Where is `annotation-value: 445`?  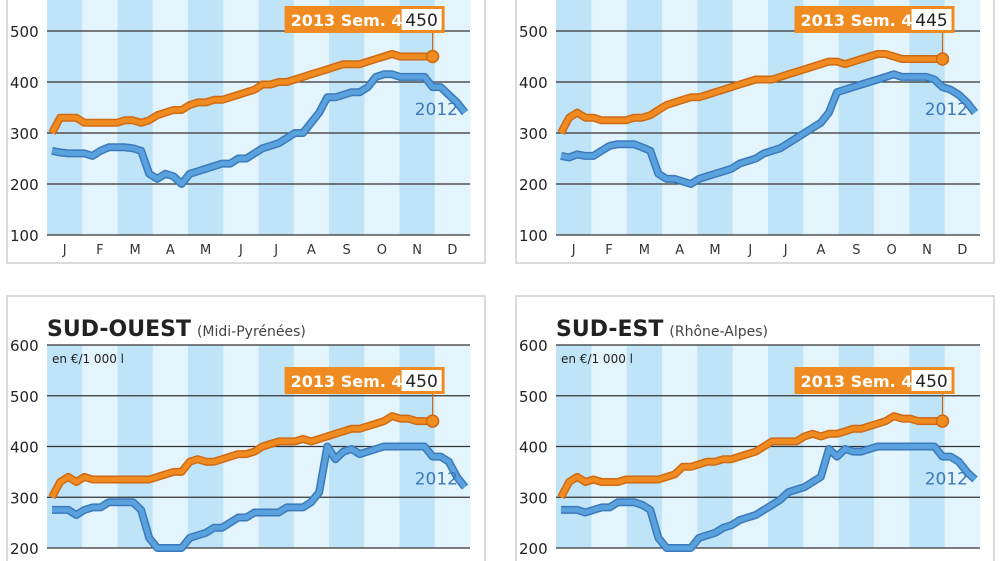 annotation-value: 445 is located at coordinates (931, 21).